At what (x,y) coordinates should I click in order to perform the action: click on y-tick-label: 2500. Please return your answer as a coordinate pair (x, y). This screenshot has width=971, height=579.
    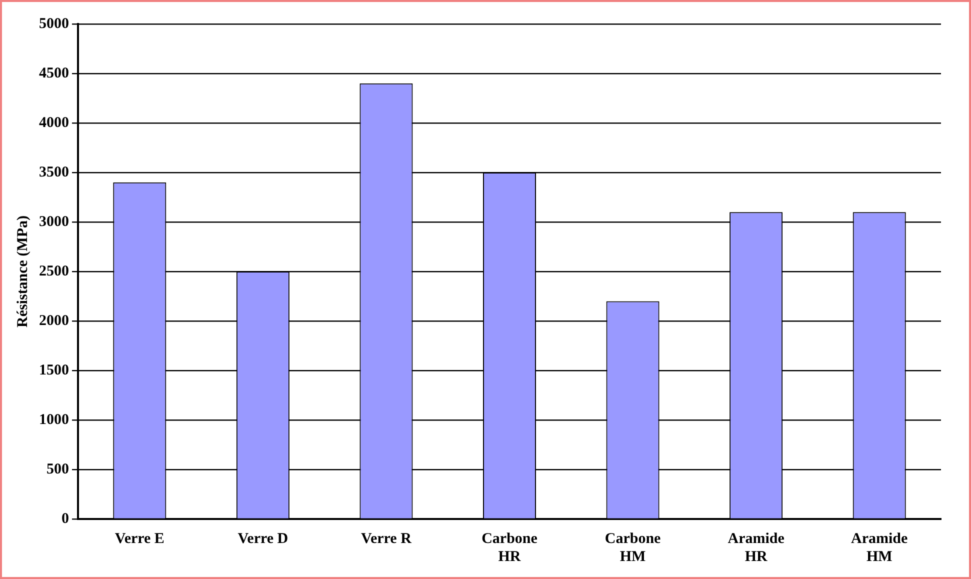
    Looking at the image, I should click on (54, 271).